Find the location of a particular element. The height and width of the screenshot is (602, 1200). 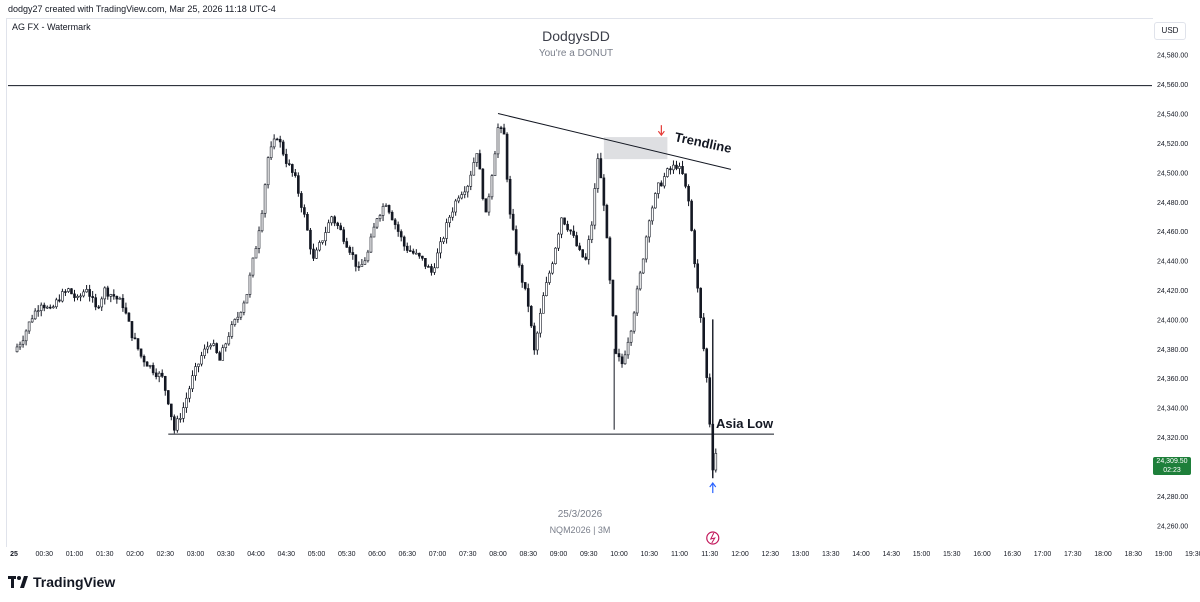

trendline is located at coordinates (614, 141).